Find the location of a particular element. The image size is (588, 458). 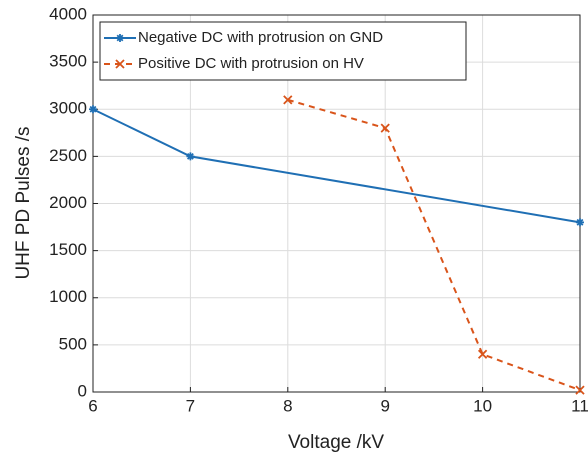

x-axis-label: Voltage /kV is located at coordinates (336, 442).